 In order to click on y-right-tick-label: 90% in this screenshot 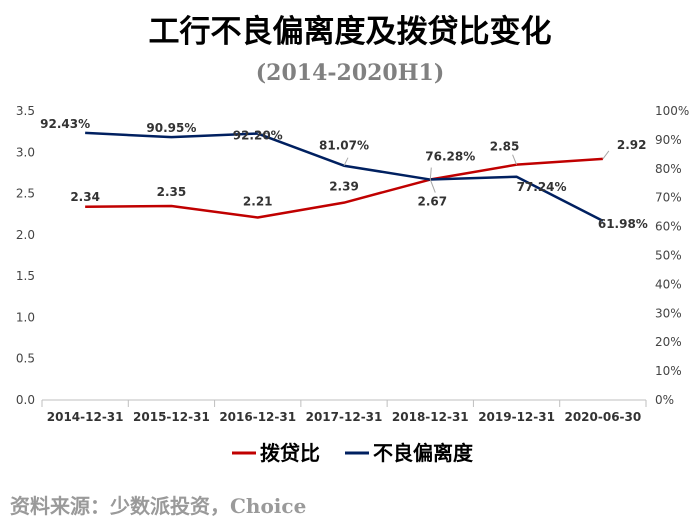, I will do `click(668, 140)`.